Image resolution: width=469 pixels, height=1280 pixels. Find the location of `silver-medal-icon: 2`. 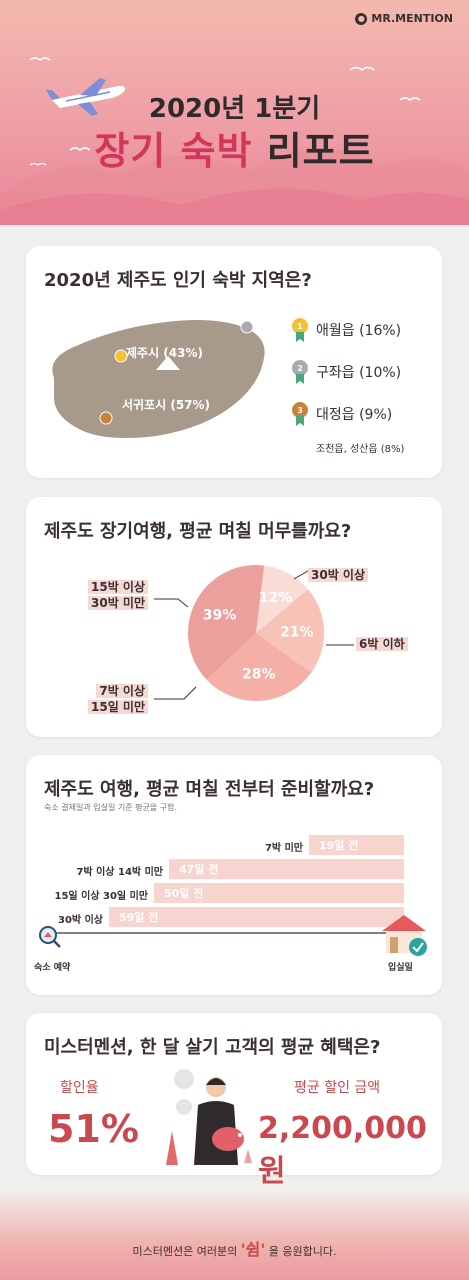

silver-medal-icon: 2 is located at coordinates (300, 372).